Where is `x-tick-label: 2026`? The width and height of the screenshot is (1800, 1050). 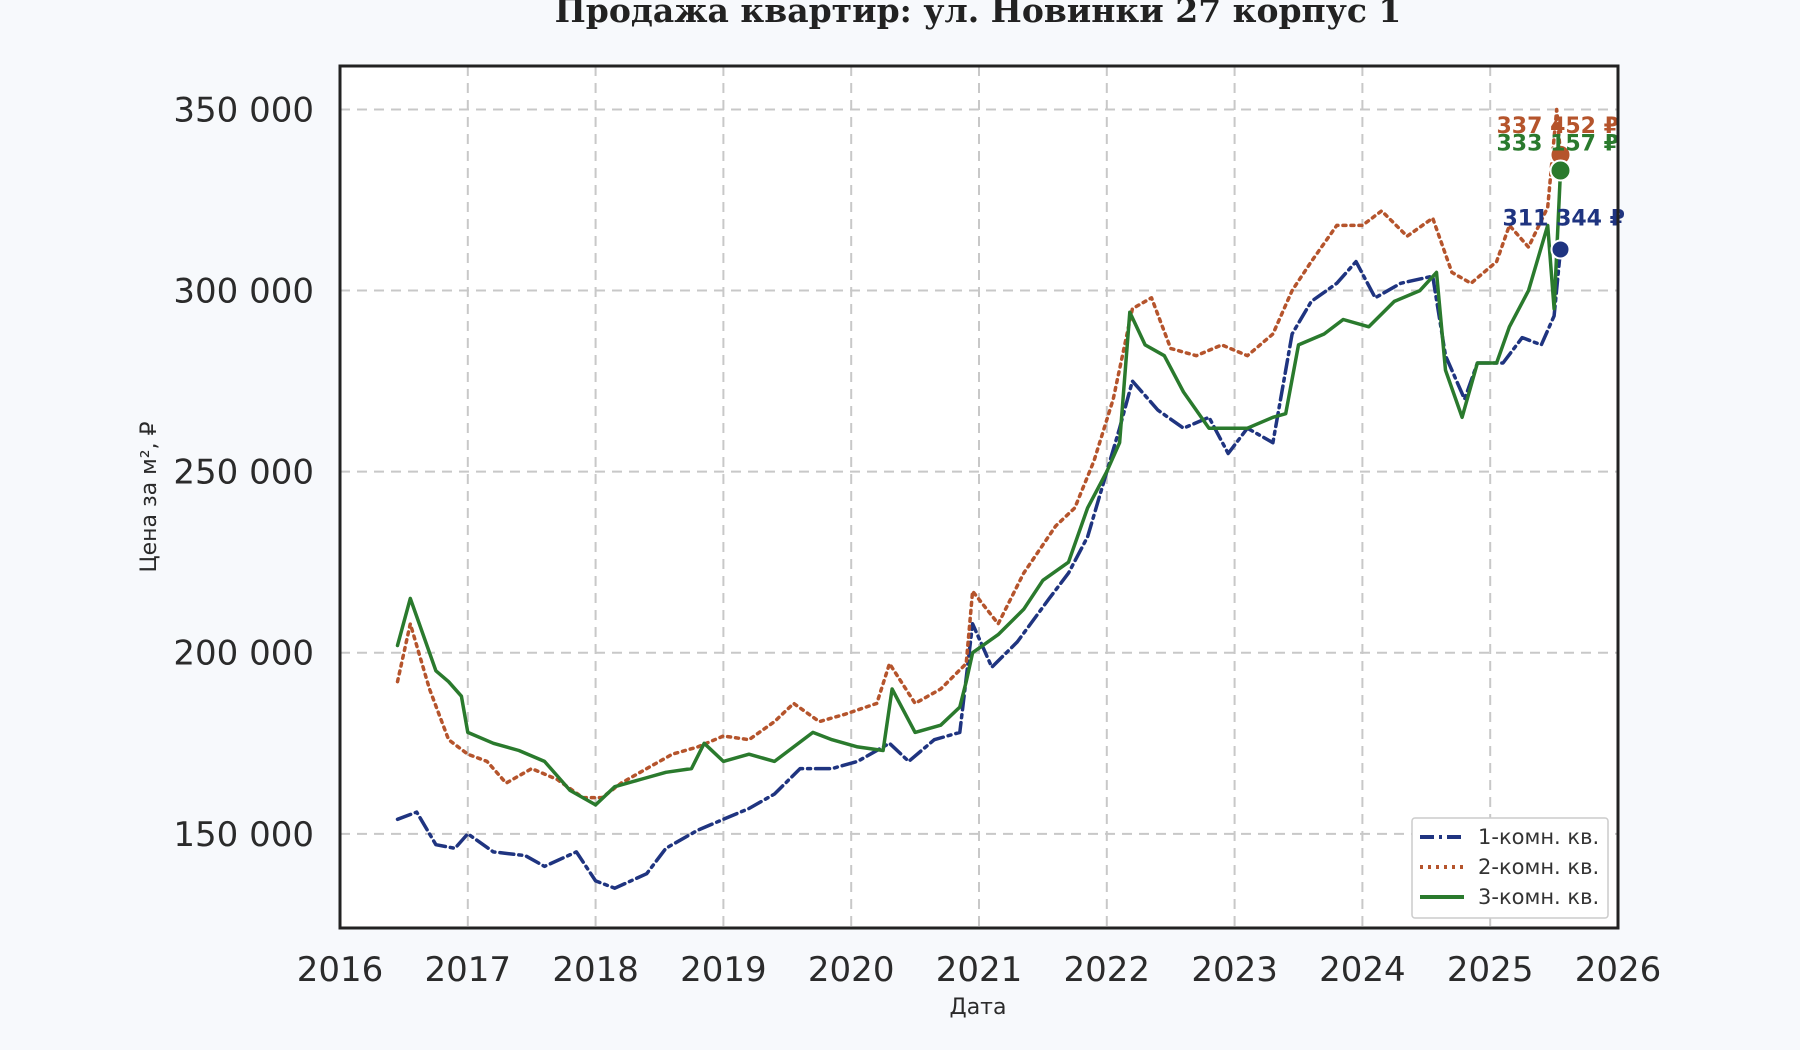
x-tick-label: 2026 is located at coordinates (1618, 970).